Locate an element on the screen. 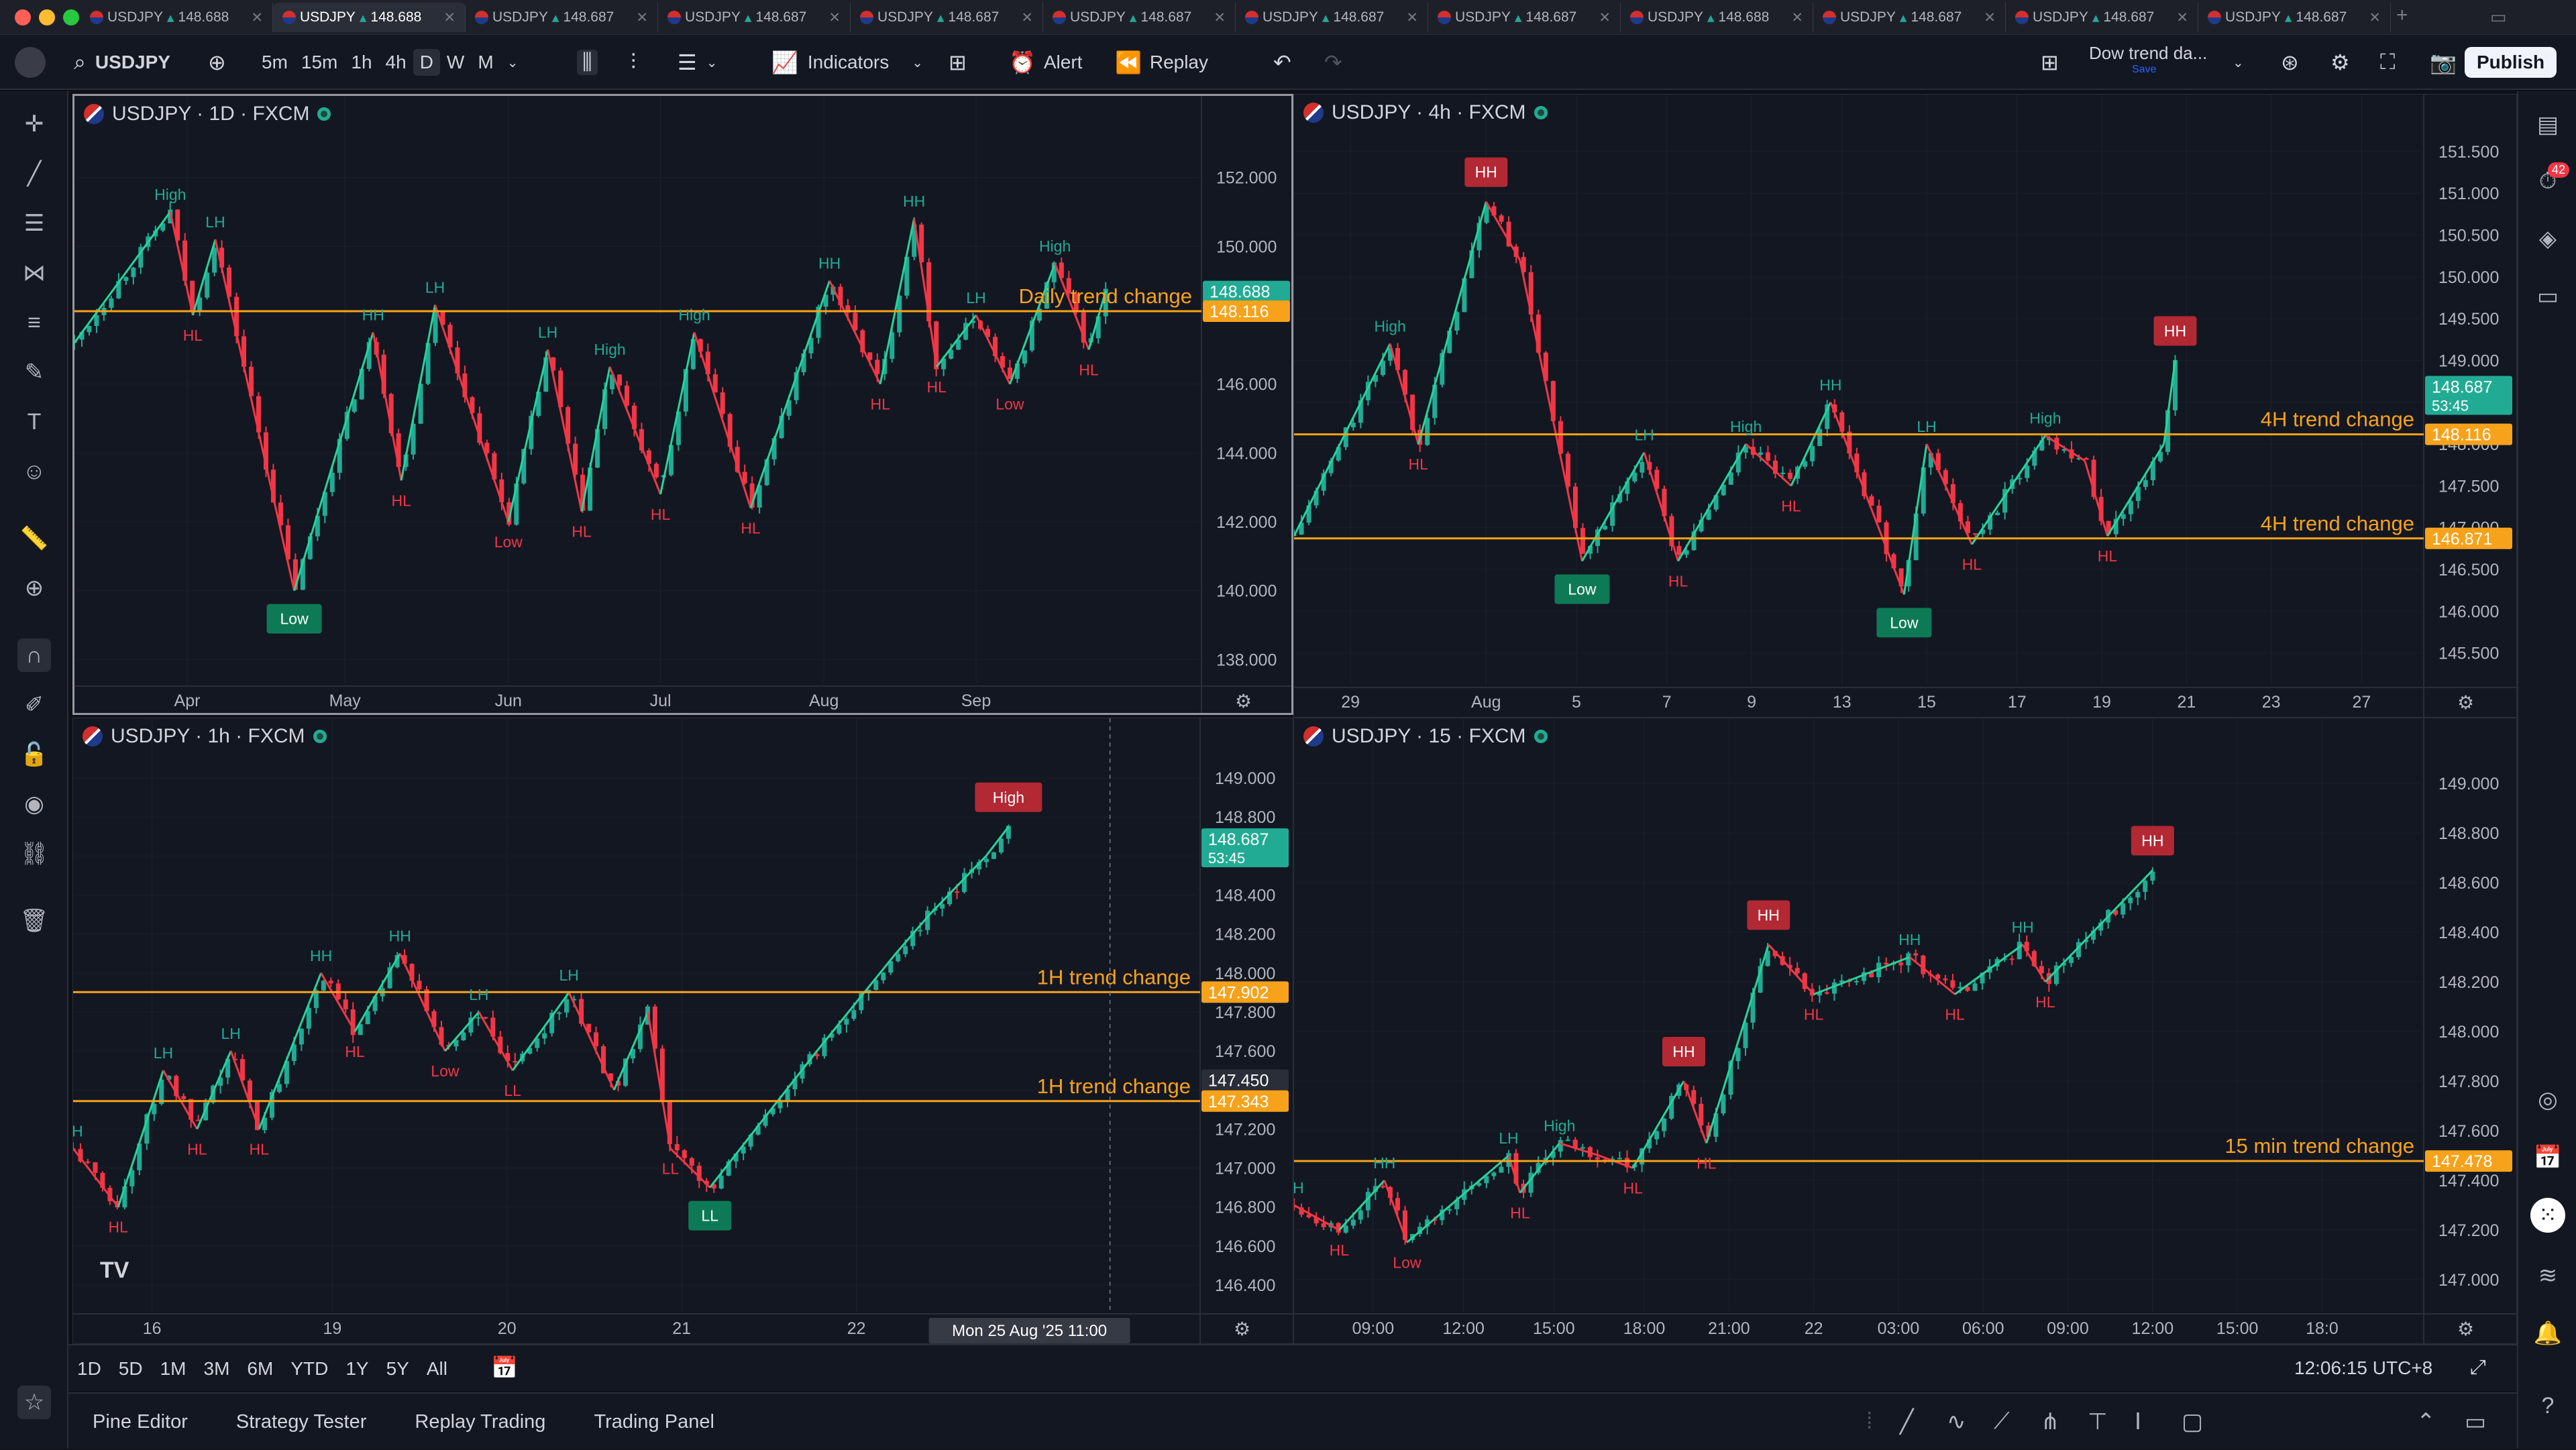  range-YTD: YTD is located at coordinates (309, 1368).